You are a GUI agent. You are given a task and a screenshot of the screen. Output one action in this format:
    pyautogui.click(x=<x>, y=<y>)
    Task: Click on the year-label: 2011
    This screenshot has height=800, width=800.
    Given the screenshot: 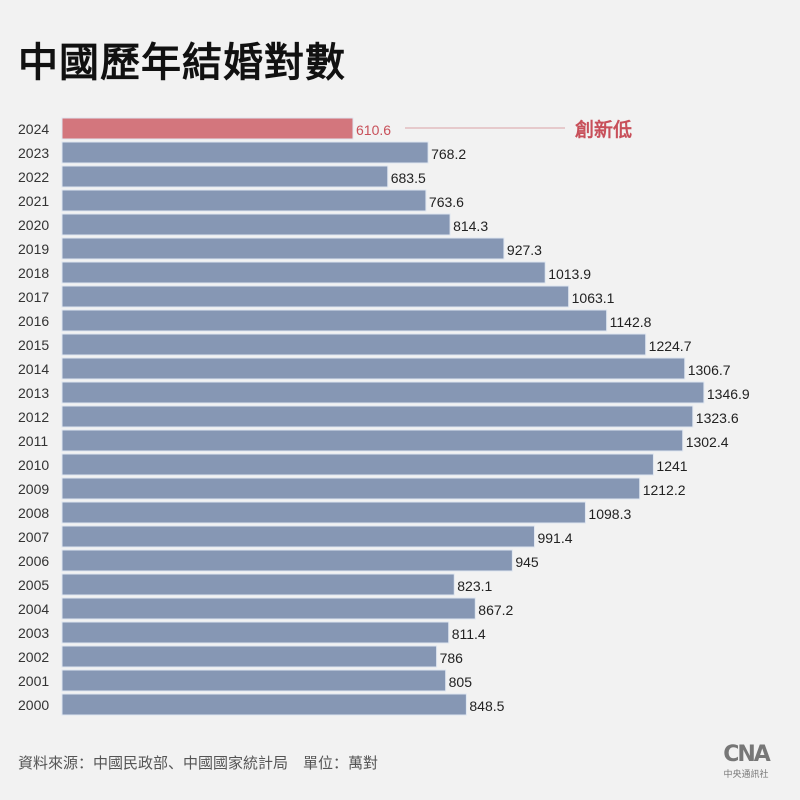 What is the action you would take?
    pyautogui.click(x=33, y=441)
    